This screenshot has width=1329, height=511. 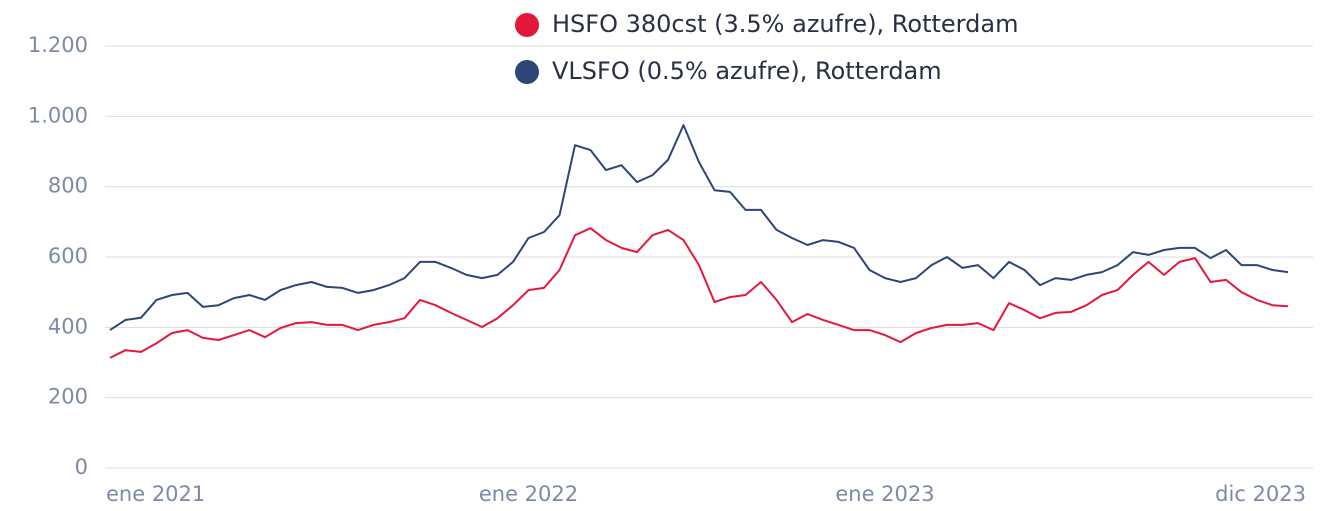 I want to click on y-tick-label: 800, so click(x=68, y=186).